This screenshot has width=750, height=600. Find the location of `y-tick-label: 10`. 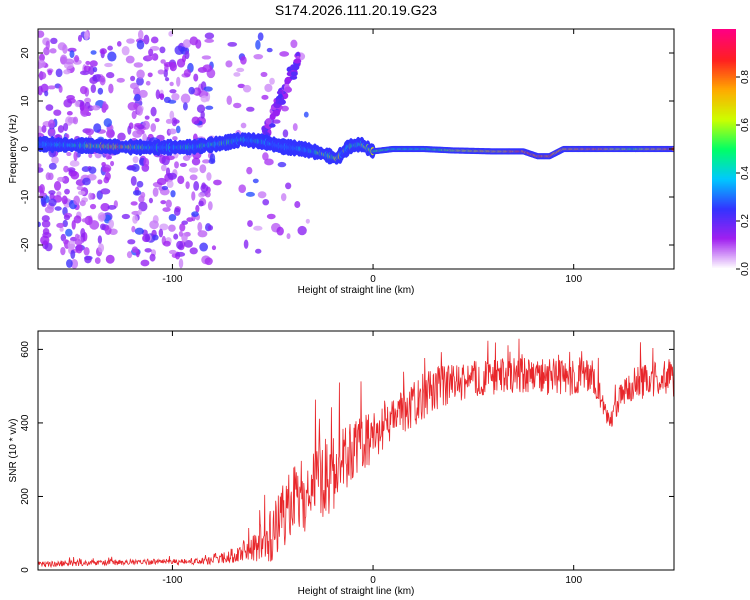

y-tick-label: 10 is located at coordinates (25, 101).